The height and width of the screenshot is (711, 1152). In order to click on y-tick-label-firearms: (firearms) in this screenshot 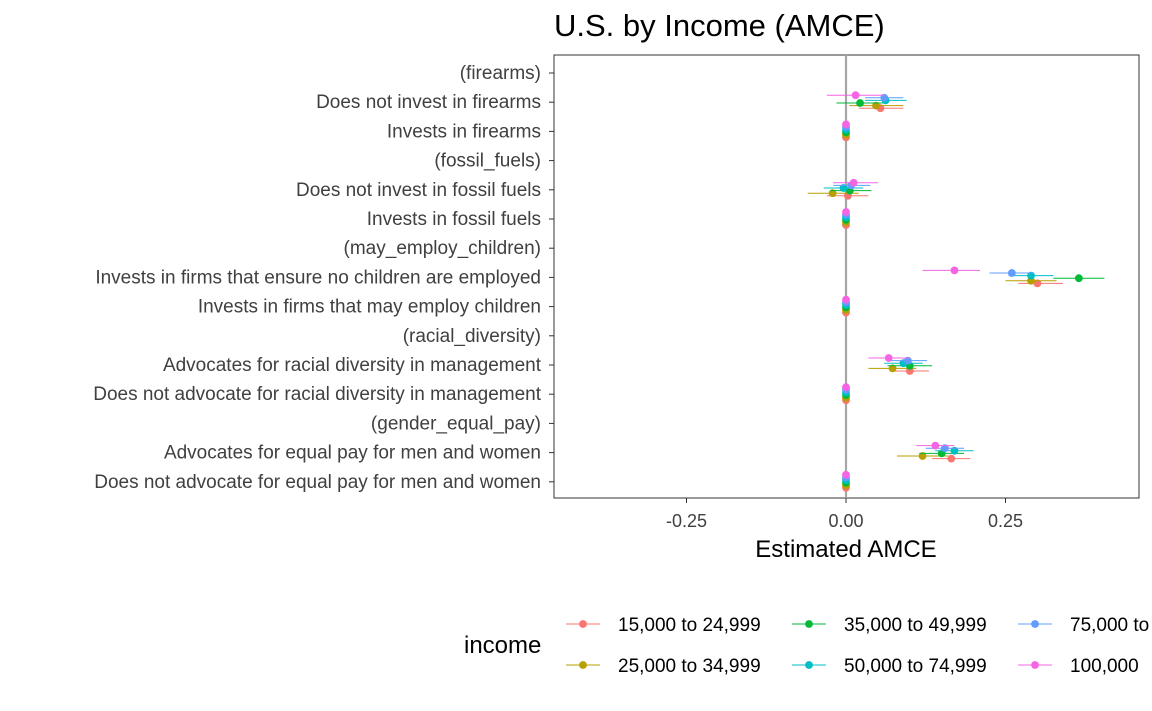, I will do `click(500, 73)`.